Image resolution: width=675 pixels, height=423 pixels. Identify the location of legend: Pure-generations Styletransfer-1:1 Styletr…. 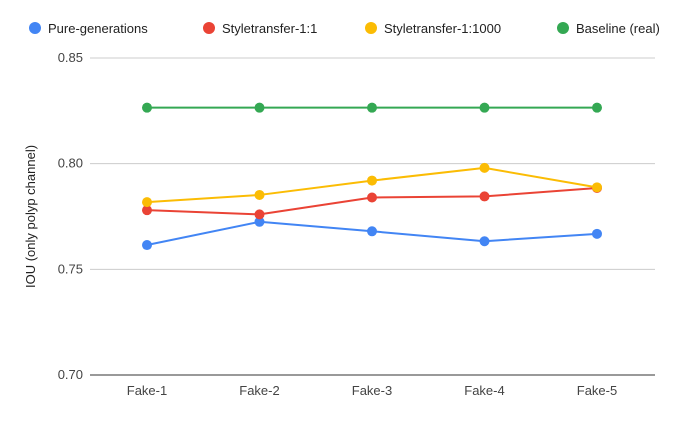
(344, 28).